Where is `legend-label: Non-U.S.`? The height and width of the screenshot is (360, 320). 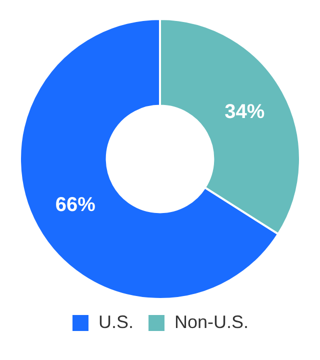 legend-label: Non-U.S. is located at coordinates (211, 322).